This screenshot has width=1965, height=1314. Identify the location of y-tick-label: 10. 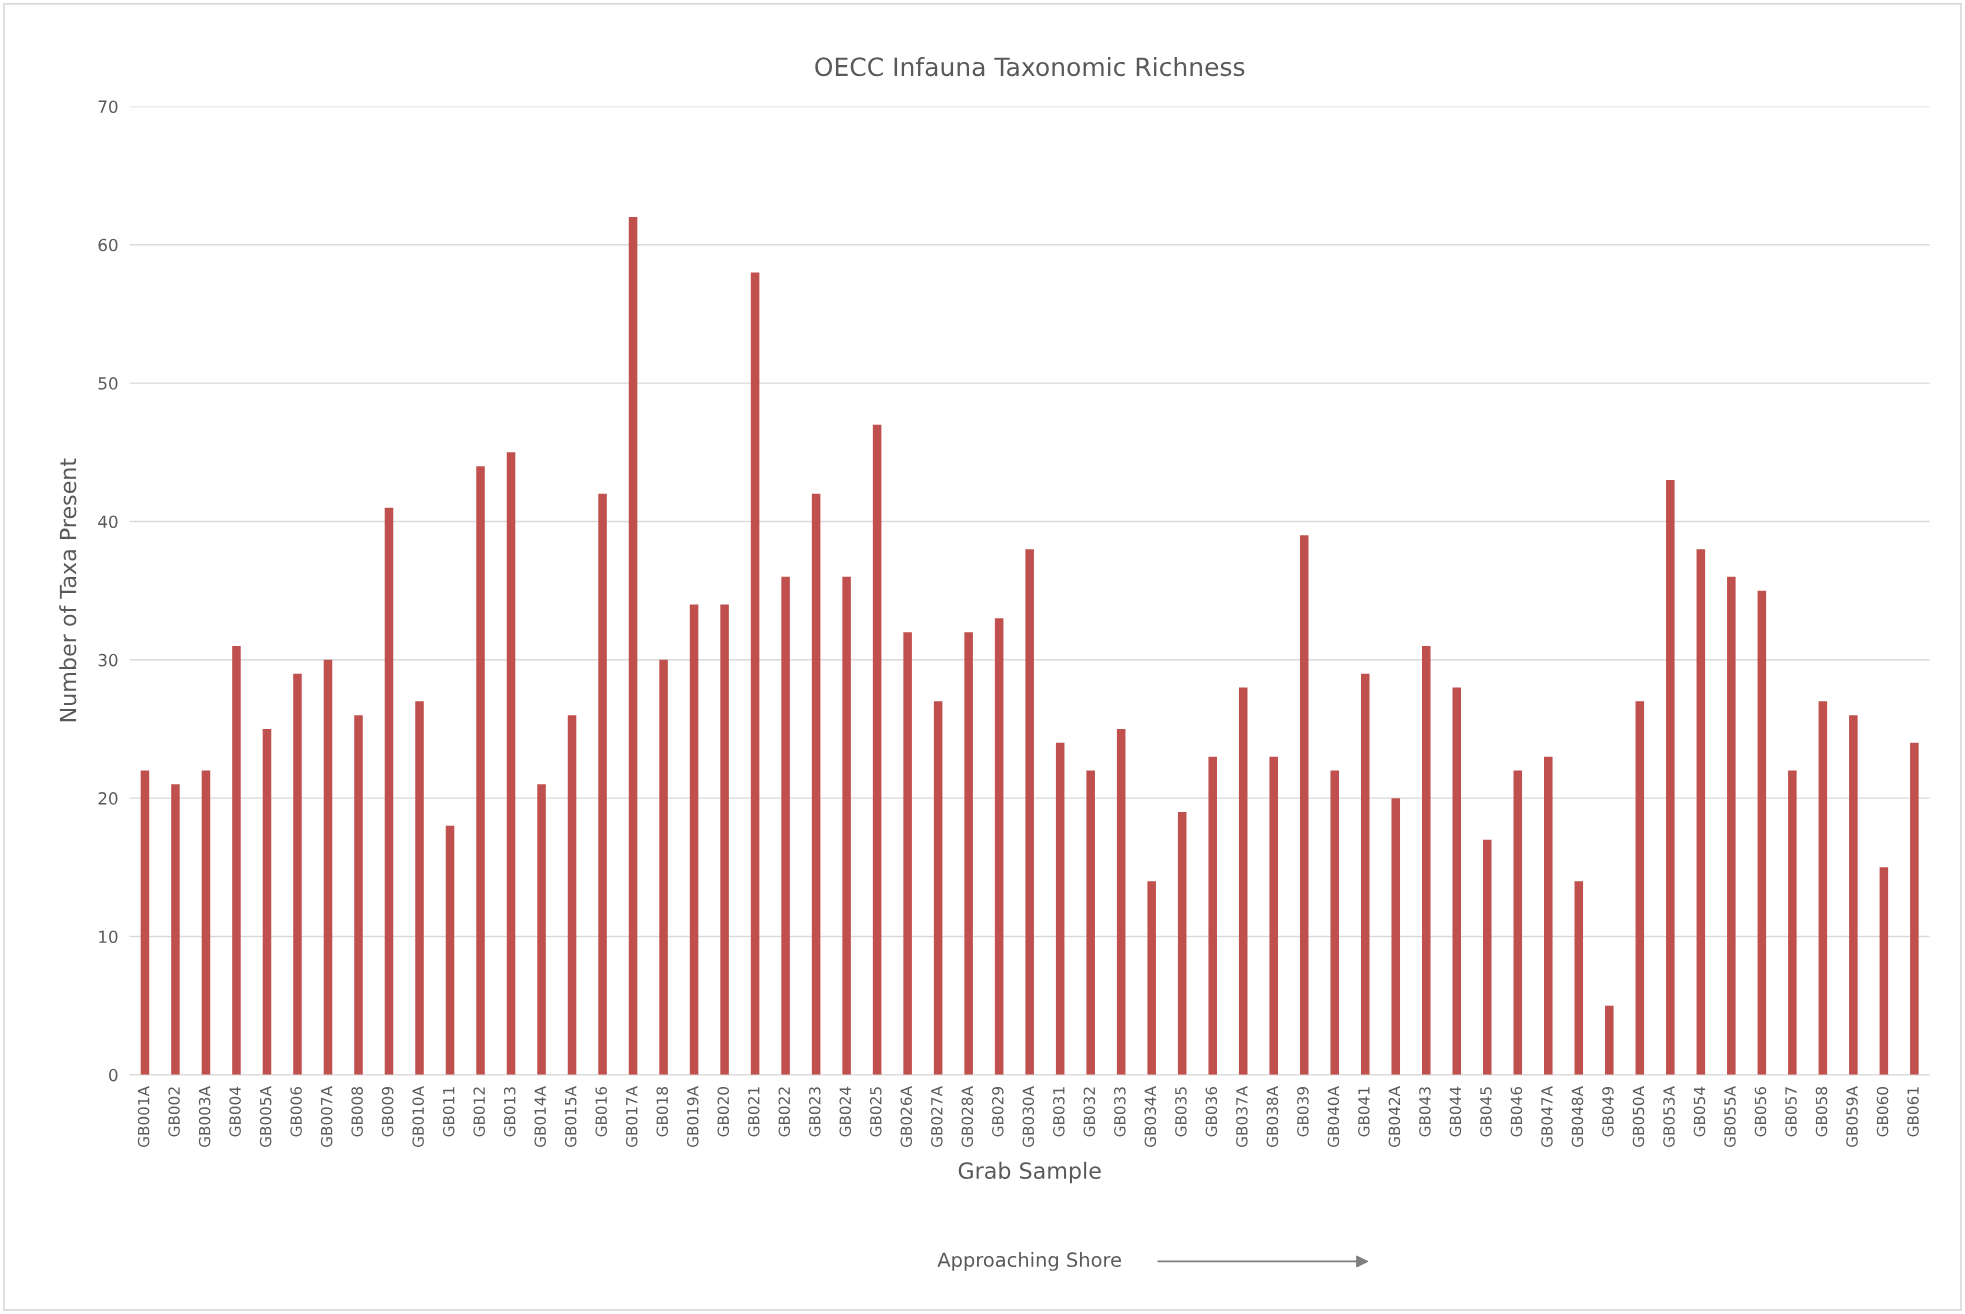
(108, 937).